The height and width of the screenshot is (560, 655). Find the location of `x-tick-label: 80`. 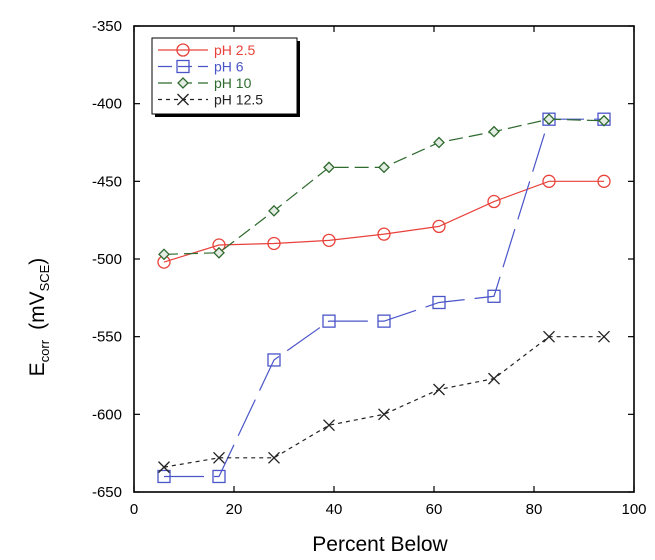

x-tick-label: 80 is located at coordinates (534, 509).